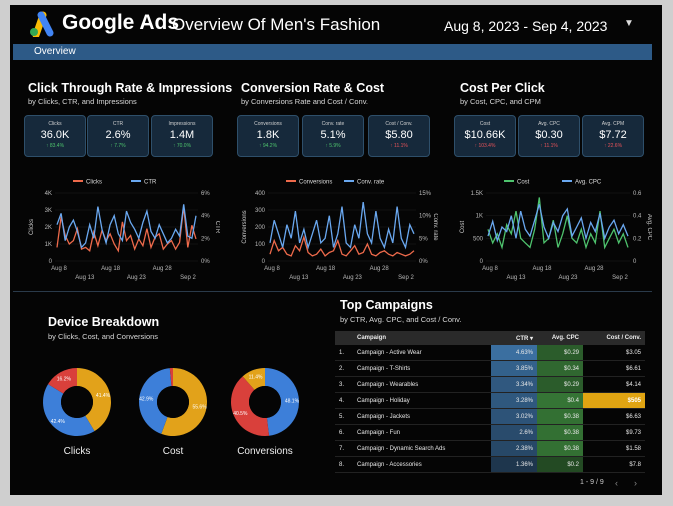  Describe the element at coordinates (332, 52) in the screenshot. I see `nav-bar` at that location.